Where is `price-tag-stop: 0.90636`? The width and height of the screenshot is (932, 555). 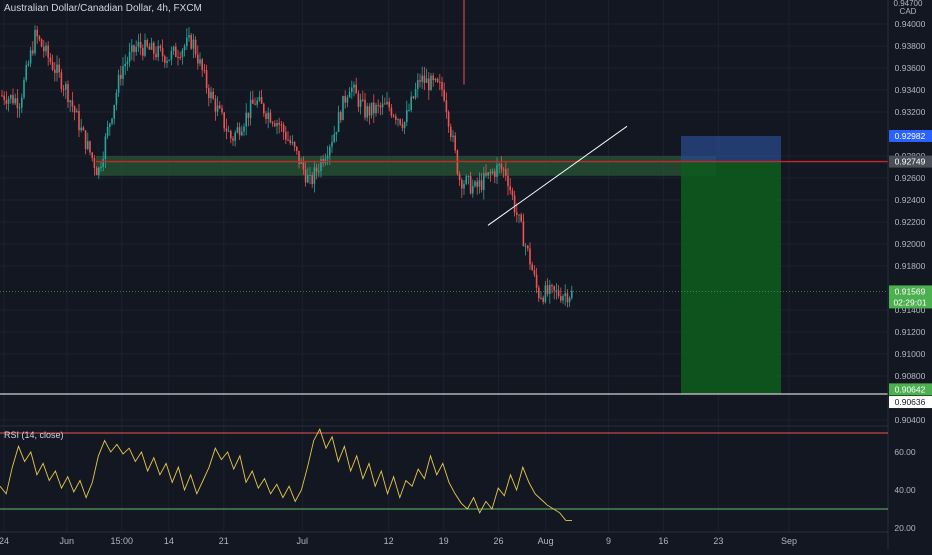
price-tag-stop: 0.90636 is located at coordinates (910, 402).